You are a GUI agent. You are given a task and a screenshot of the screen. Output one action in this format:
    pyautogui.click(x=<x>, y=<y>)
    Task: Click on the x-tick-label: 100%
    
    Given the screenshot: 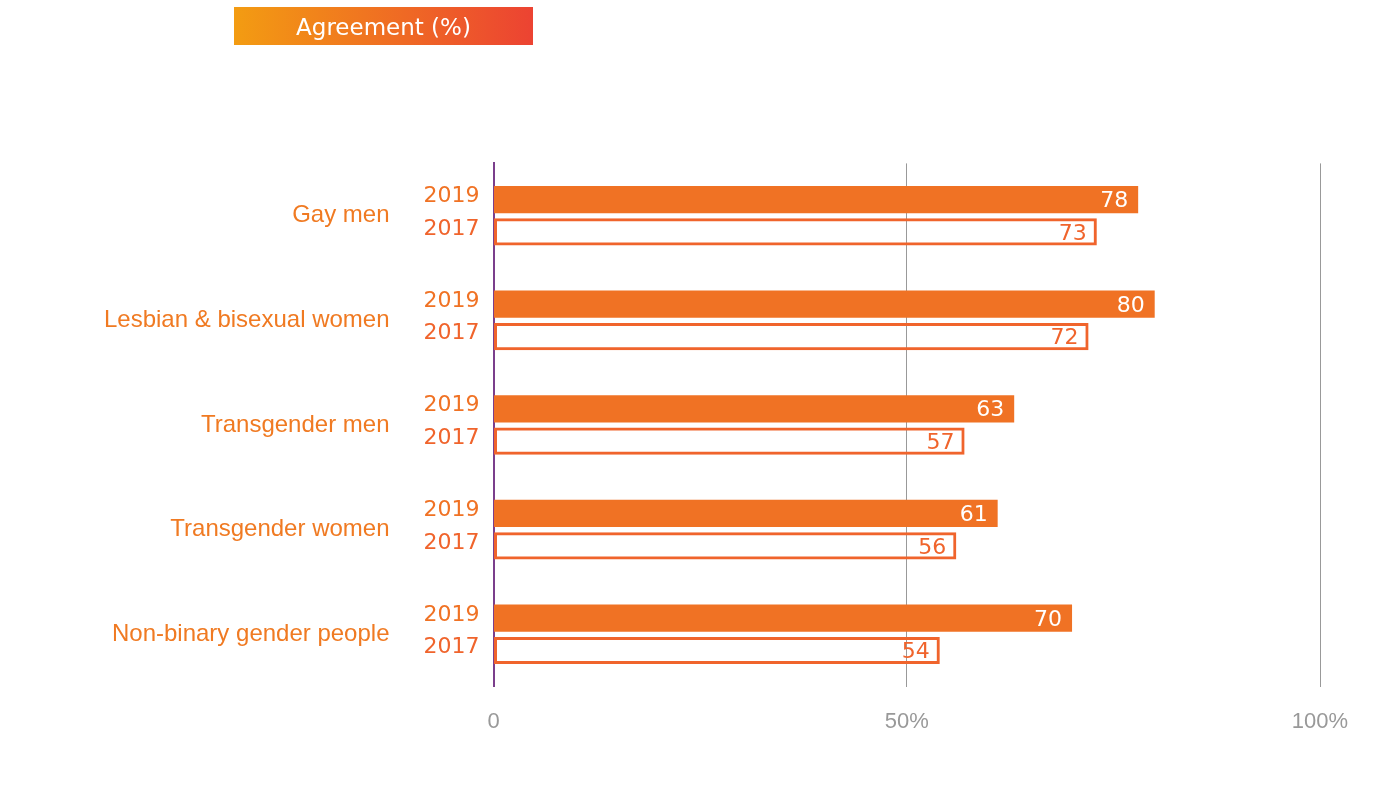 What is the action you would take?
    pyautogui.click(x=1320, y=720)
    